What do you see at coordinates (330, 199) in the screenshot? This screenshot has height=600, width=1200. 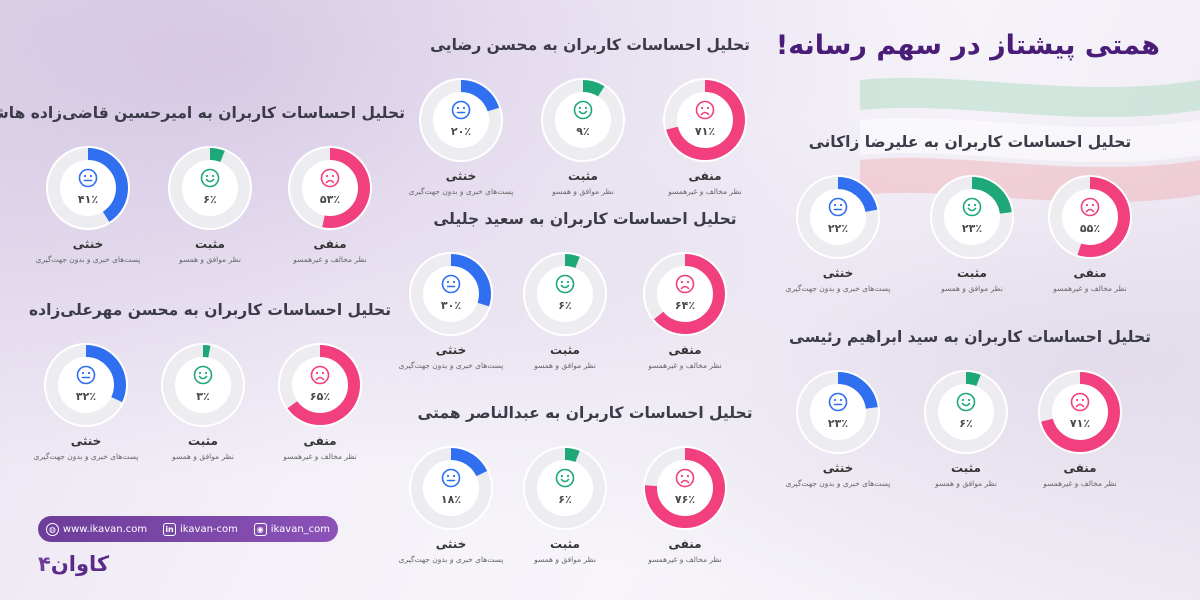 I see `negative-percent-label: ۵۳٪` at bounding box center [330, 199].